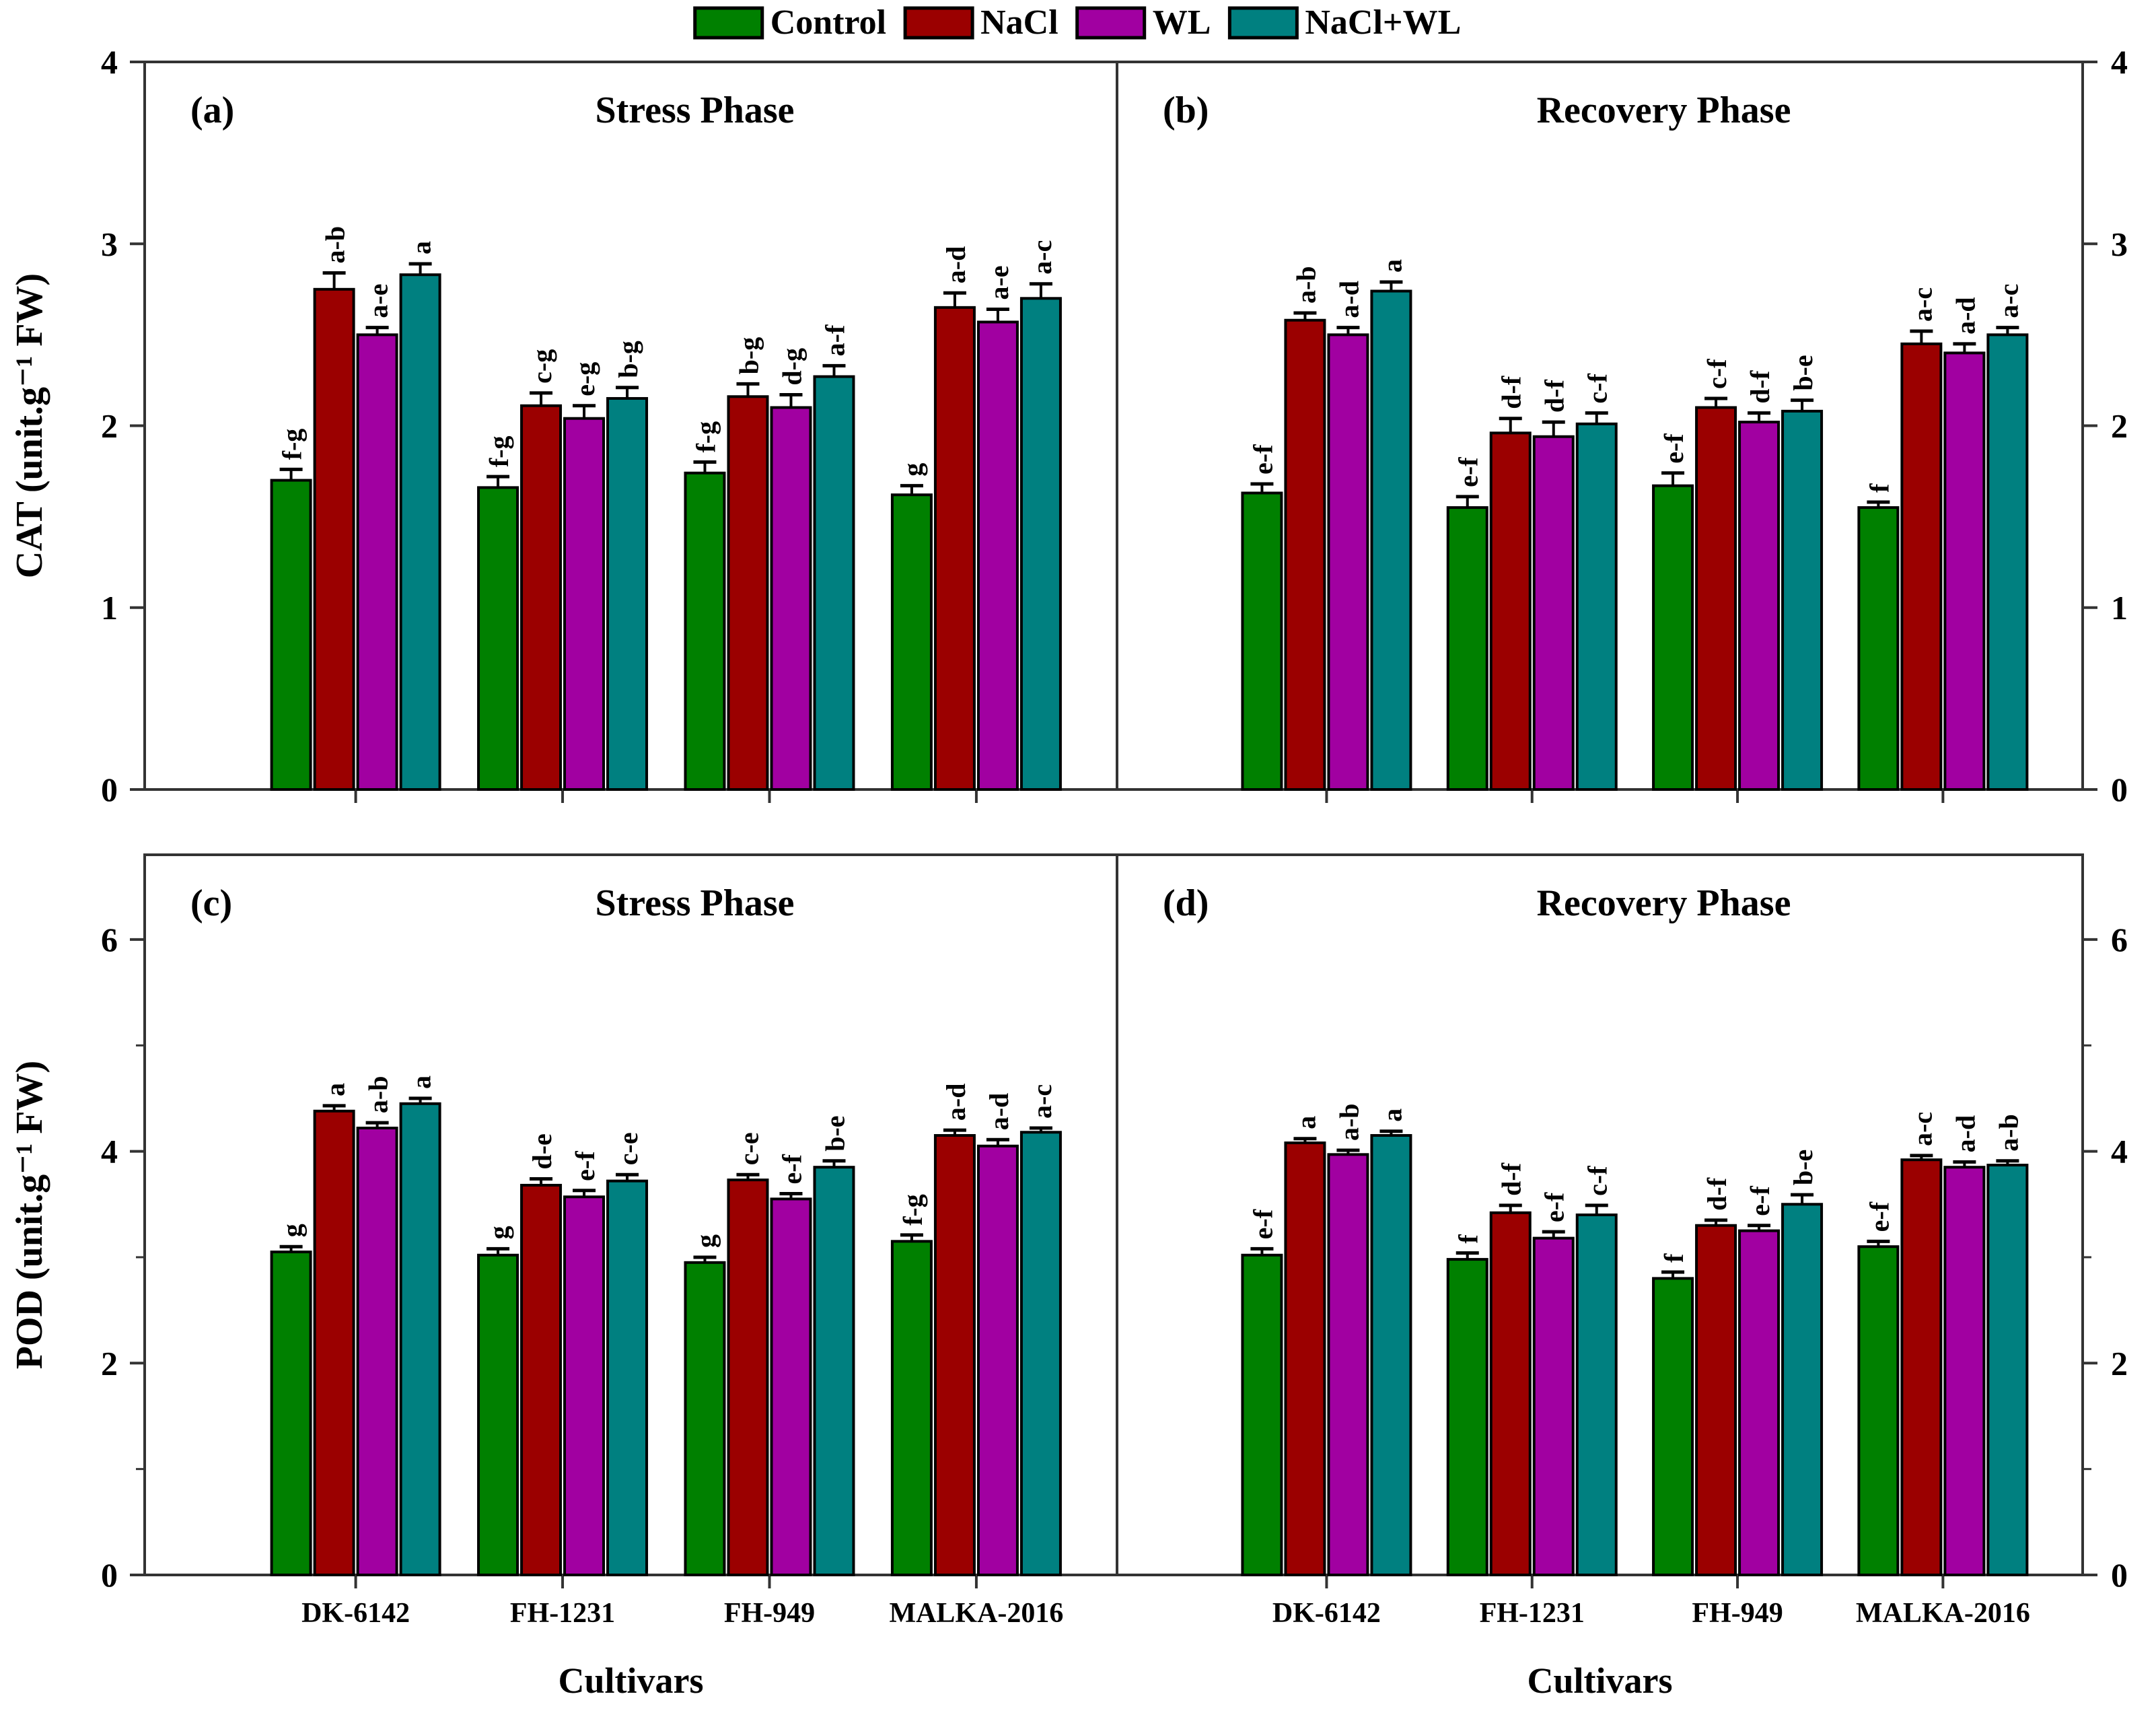  I want to click on legend-label: NaCl, so click(1019, 22).